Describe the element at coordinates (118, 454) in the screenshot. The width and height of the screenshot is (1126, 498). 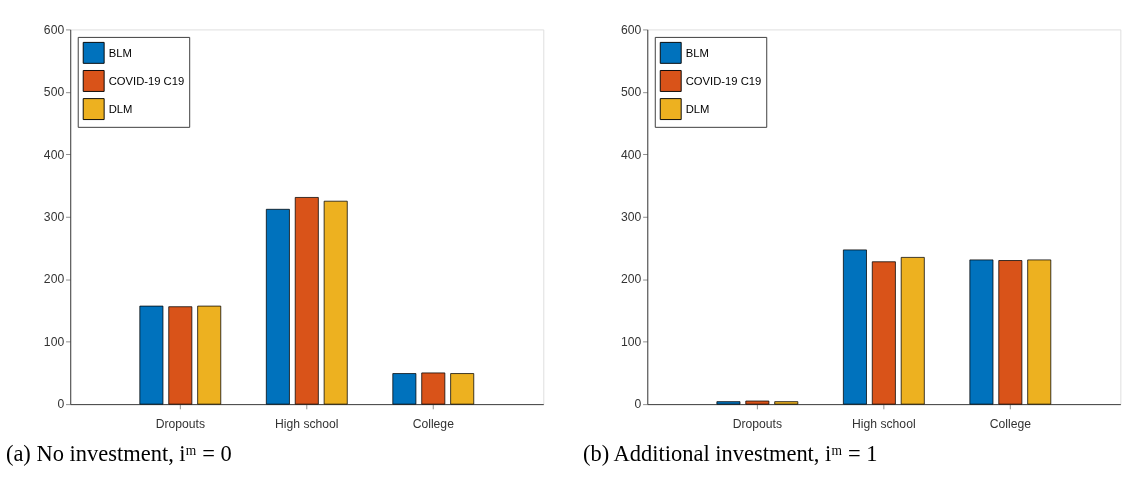
I see `text: (a) No investment, iᵐ = 0` at that location.